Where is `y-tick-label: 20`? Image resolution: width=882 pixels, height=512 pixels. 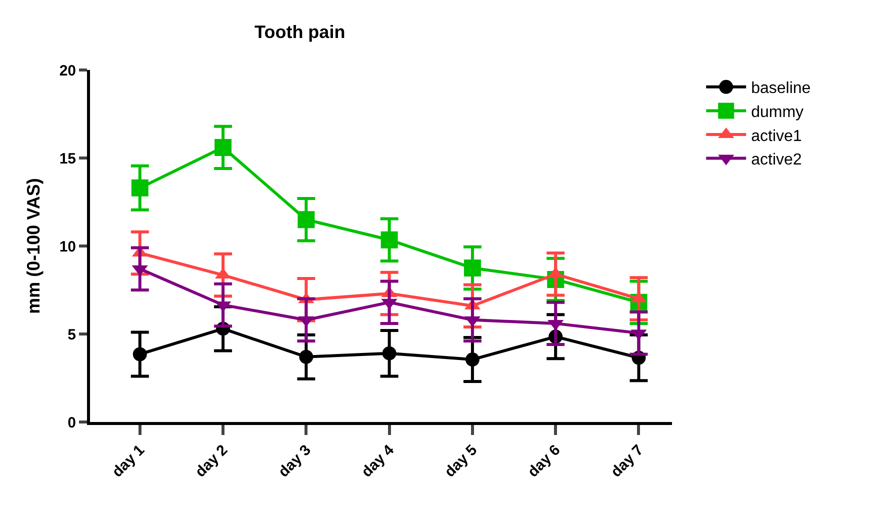
y-tick-label: 20 is located at coordinates (67, 71).